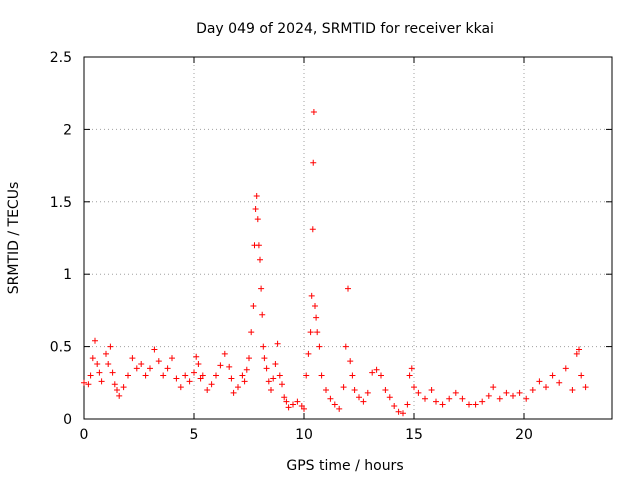 This screenshot has height=485, width=640. Describe the element at coordinates (304, 435) in the screenshot. I see `x-tick-label: 10` at that location.